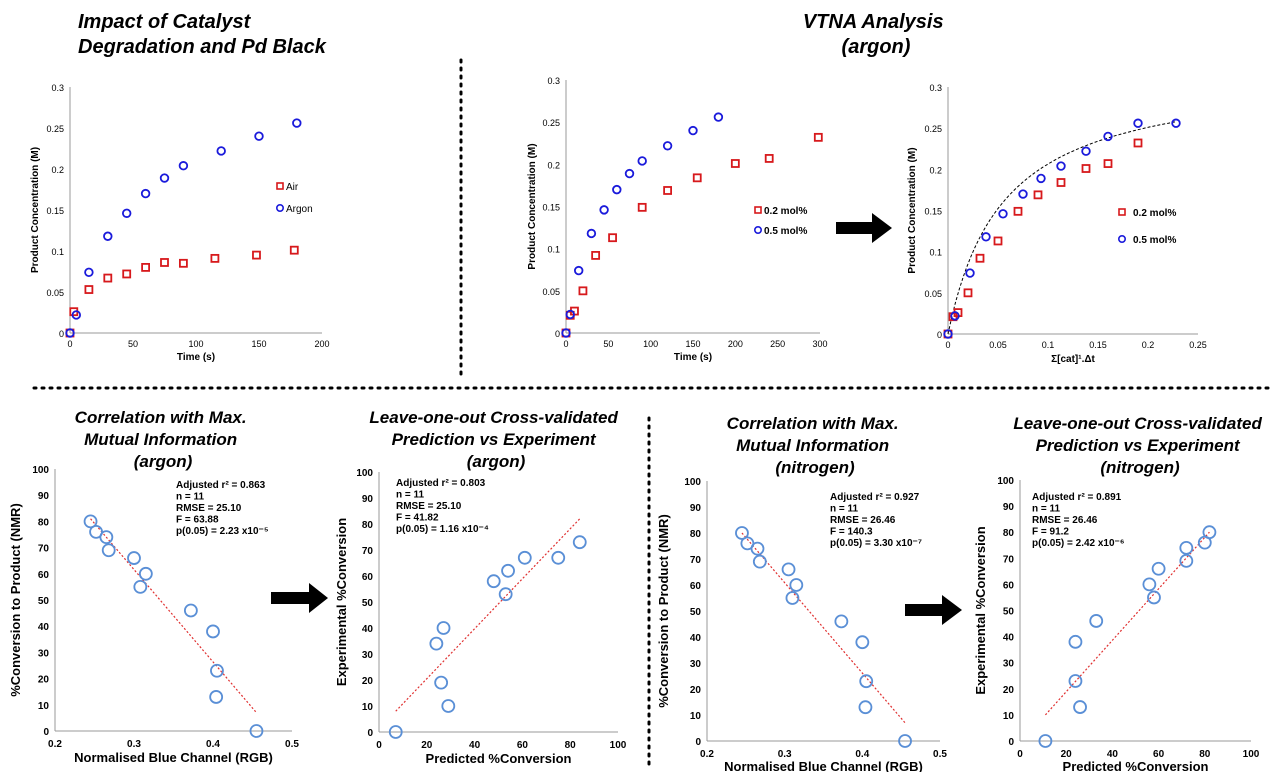  Describe the element at coordinates (488, 615) in the screenshot. I see `trend-line` at that location.